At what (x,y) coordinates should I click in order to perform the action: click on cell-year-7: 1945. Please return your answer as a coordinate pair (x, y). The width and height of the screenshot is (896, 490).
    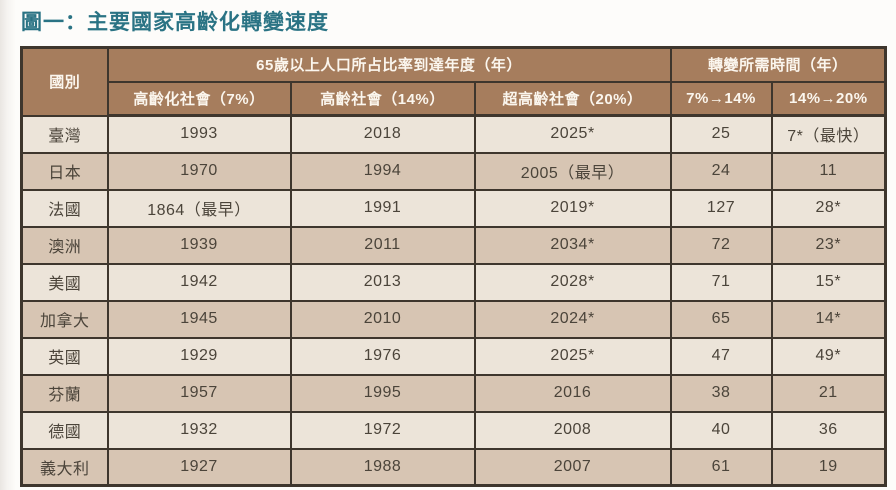
    Looking at the image, I should click on (199, 319).